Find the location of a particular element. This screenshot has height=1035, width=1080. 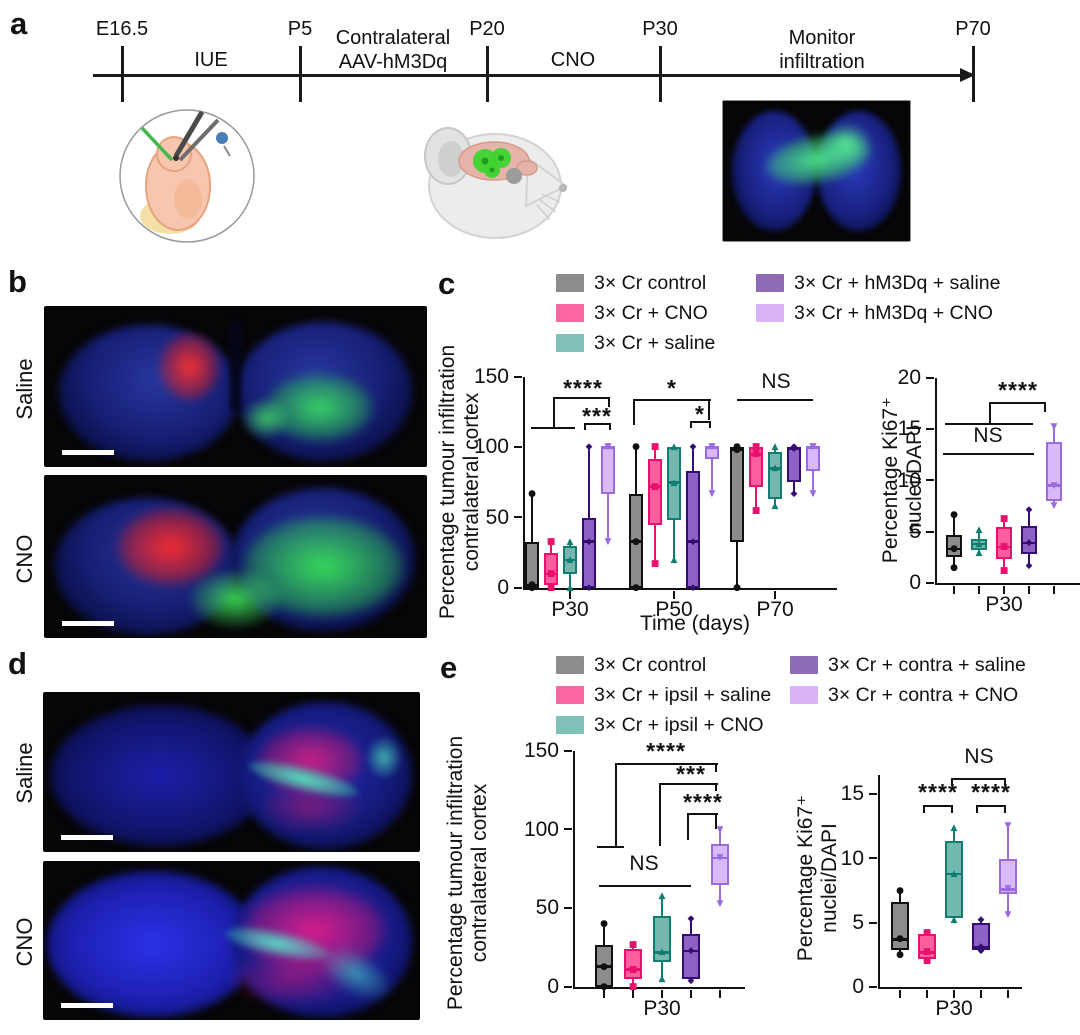

legend-entry: 3× Cr + hM3Dq + saline is located at coordinates (878, 283).